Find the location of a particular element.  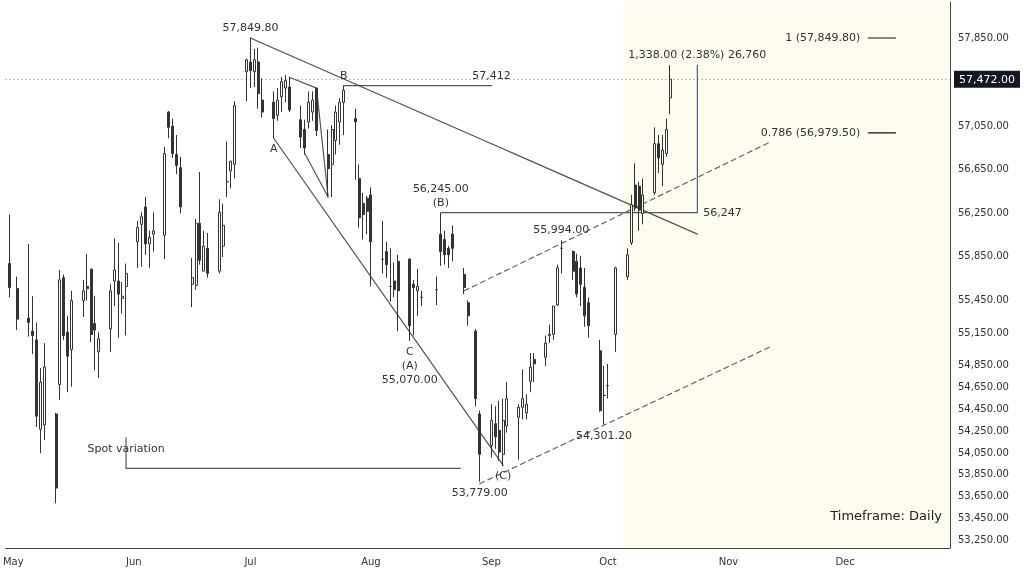

x-tick-label: Dec is located at coordinates (845, 561).